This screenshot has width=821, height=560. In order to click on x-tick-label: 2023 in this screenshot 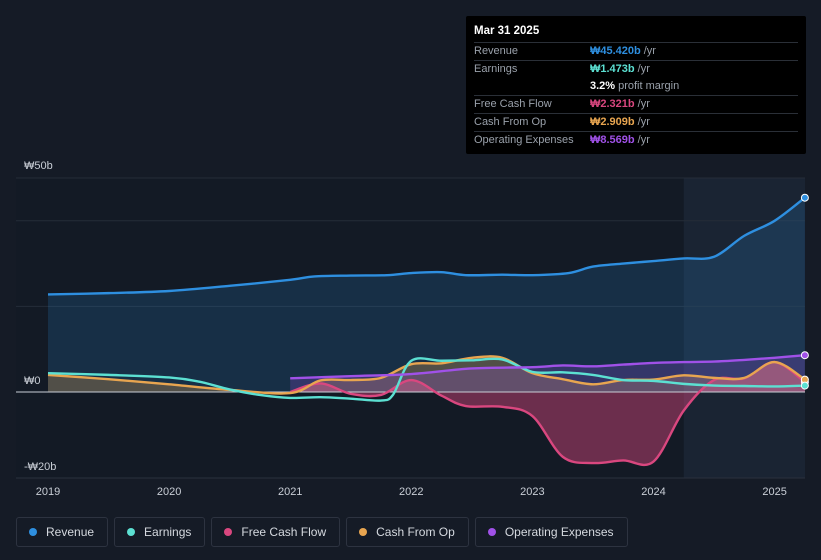, I will do `click(532, 492)`.